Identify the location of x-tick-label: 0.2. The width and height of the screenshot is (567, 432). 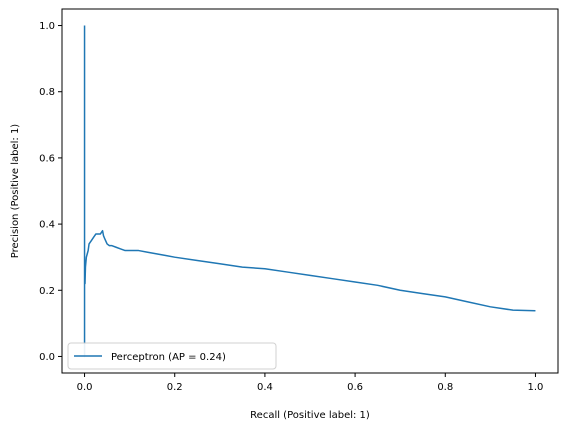
(175, 387).